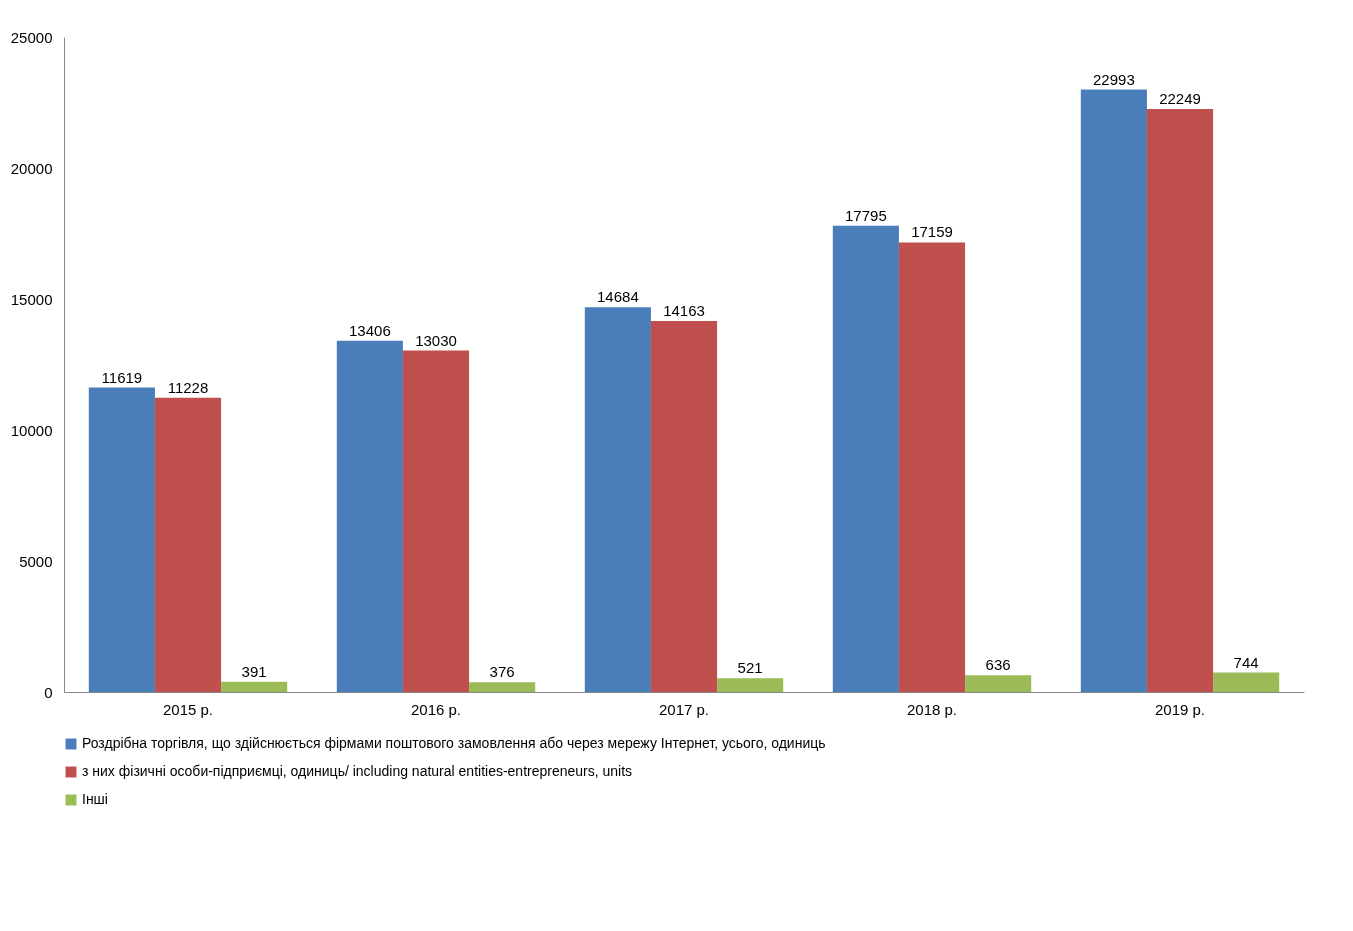 Image resolution: width=1353 pixels, height=931 pixels. What do you see at coordinates (684, 310) in the screenshot?
I see `data-label: 14163` at bounding box center [684, 310].